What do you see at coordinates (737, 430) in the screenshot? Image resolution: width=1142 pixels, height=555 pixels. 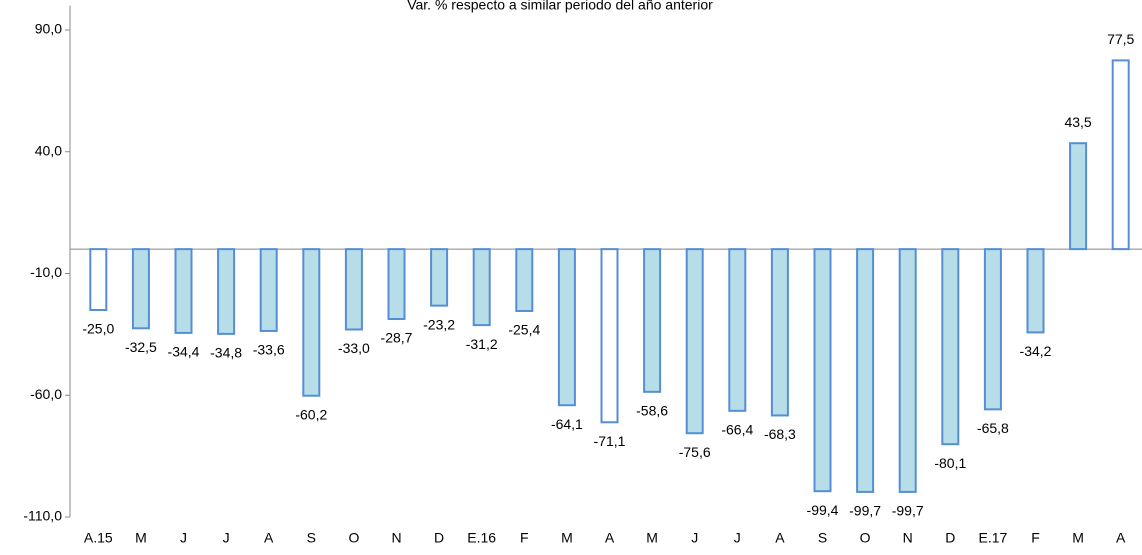 I see `value-label: -66,4` at bounding box center [737, 430].